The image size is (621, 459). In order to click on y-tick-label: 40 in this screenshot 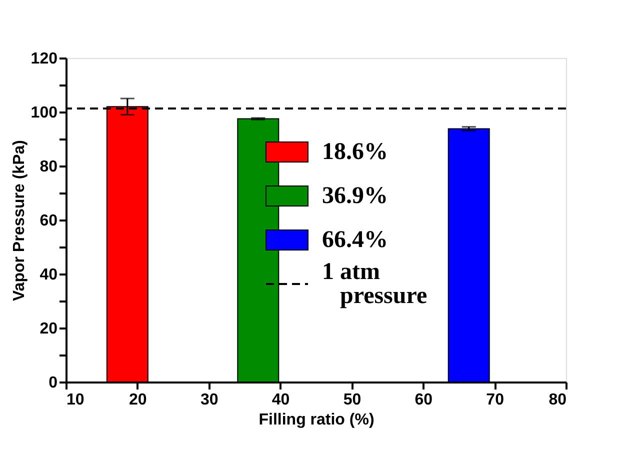, I will do `click(49, 275)`.